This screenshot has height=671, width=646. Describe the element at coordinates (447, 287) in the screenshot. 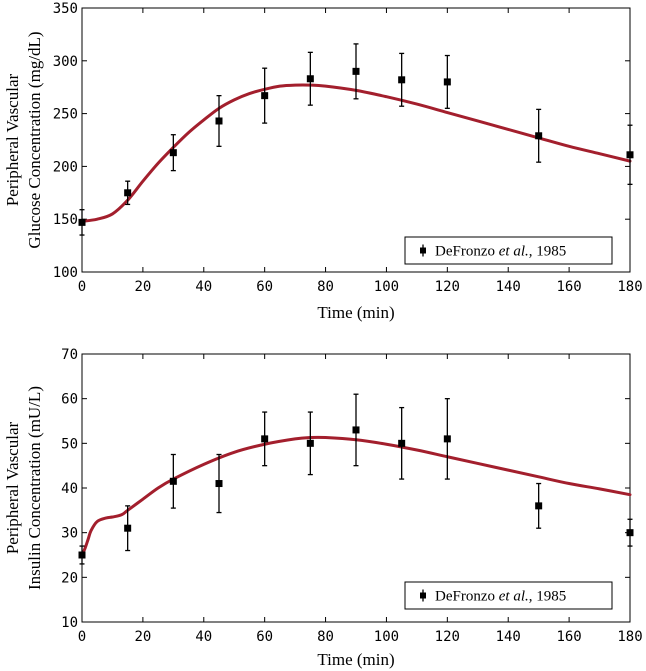

I see `glucose-xtick-label: 120` at that location.